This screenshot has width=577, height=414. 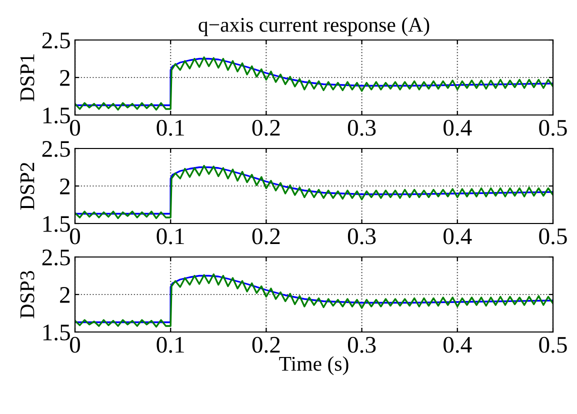 I want to click on chart-title: q−axis current response (A), so click(x=314, y=26).